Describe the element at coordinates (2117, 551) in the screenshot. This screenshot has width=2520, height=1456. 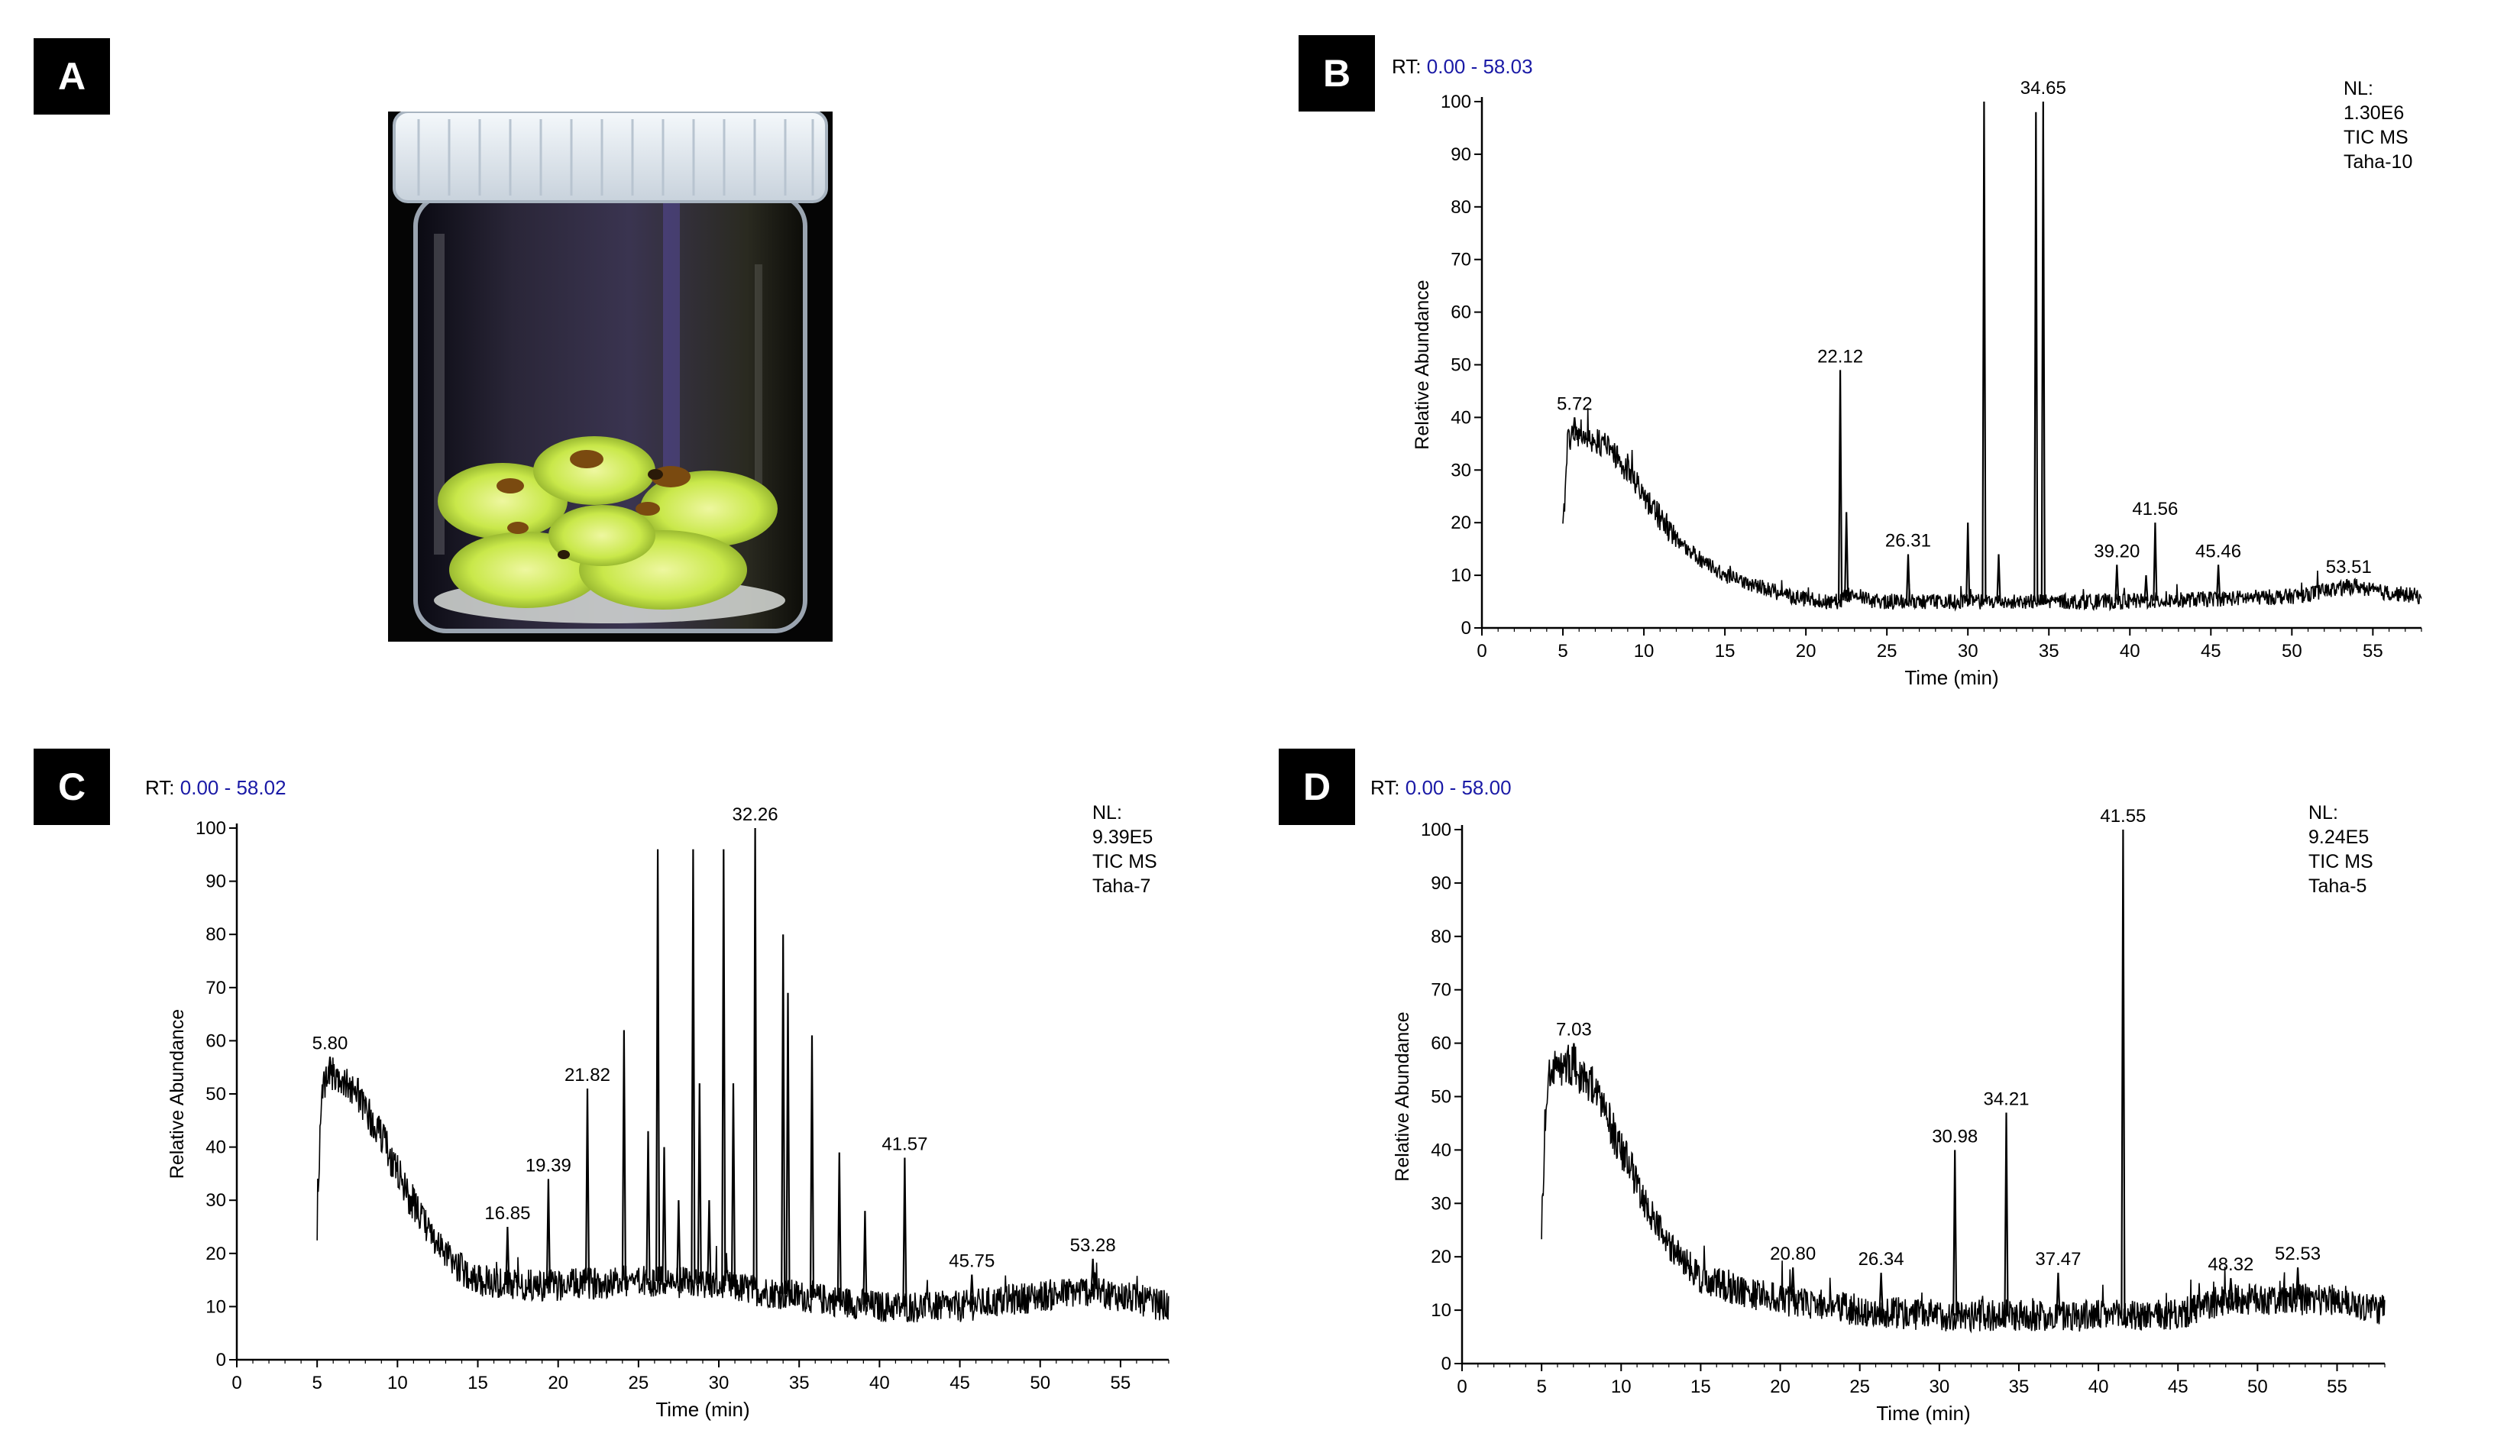
I see `peak-label: 39.20` at that location.